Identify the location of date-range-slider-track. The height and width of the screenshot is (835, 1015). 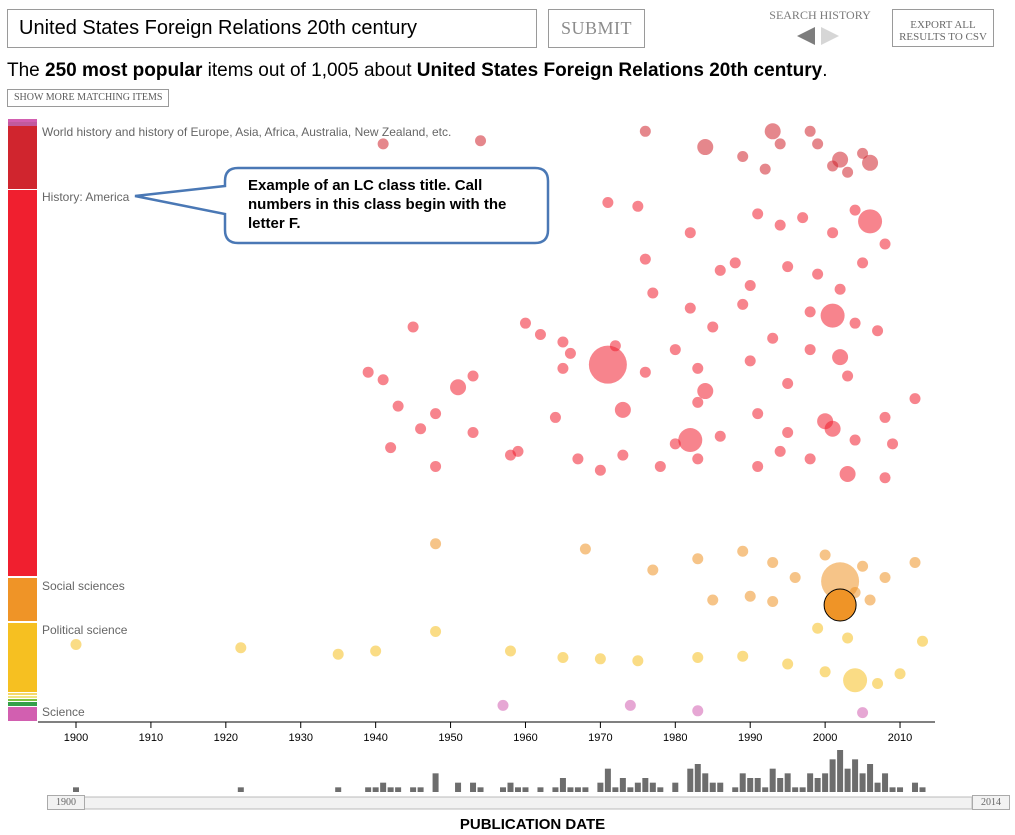
(527, 803).